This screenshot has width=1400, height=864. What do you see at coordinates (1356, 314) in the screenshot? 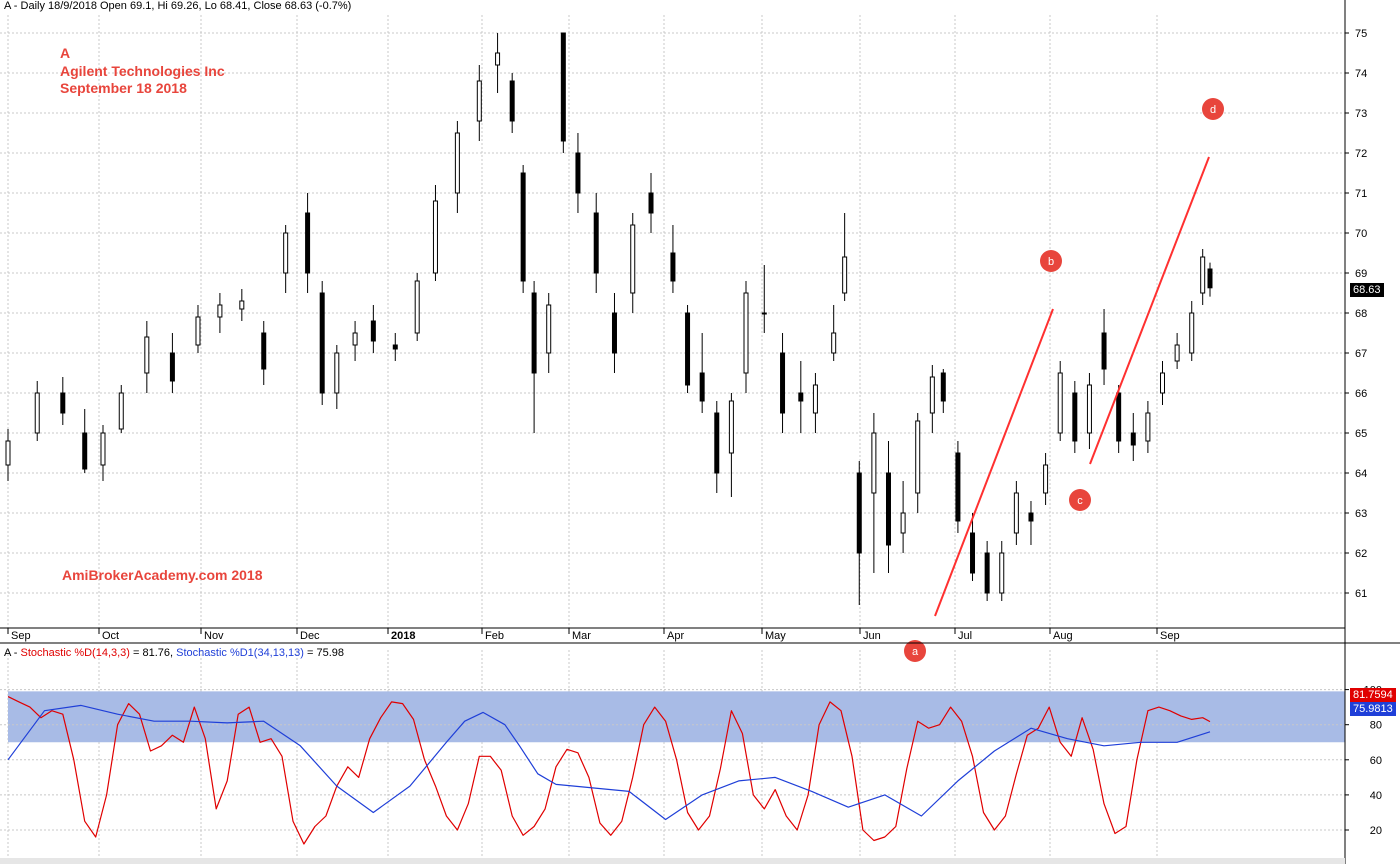
I see `price-axis: 61 62 63 64 65 66 67 68 69 70 71 72 73 74 75` at bounding box center [1356, 314].